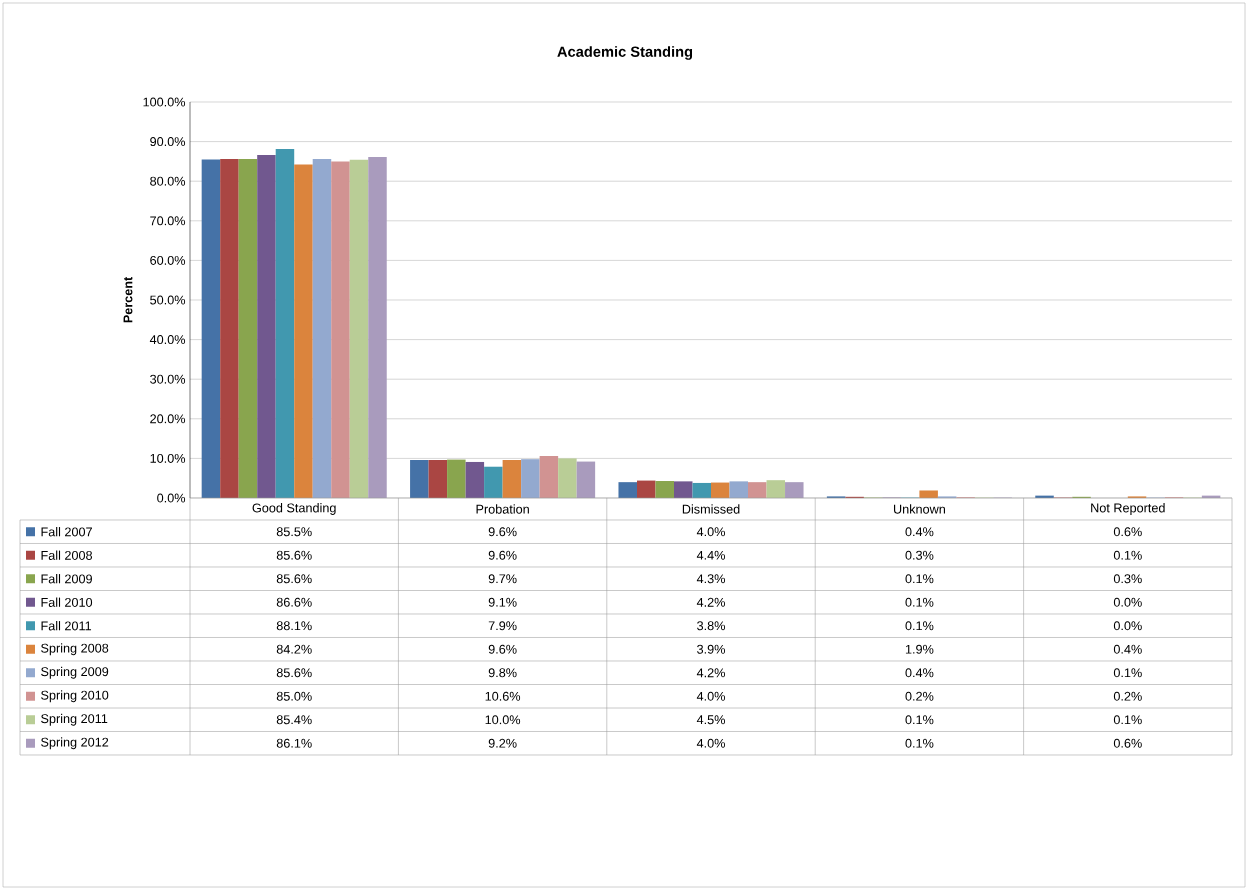  What do you see at coordinates (128, 299) in the screenshot?
I see `y-axis-title: Percent` at bounding box center [128, 299].